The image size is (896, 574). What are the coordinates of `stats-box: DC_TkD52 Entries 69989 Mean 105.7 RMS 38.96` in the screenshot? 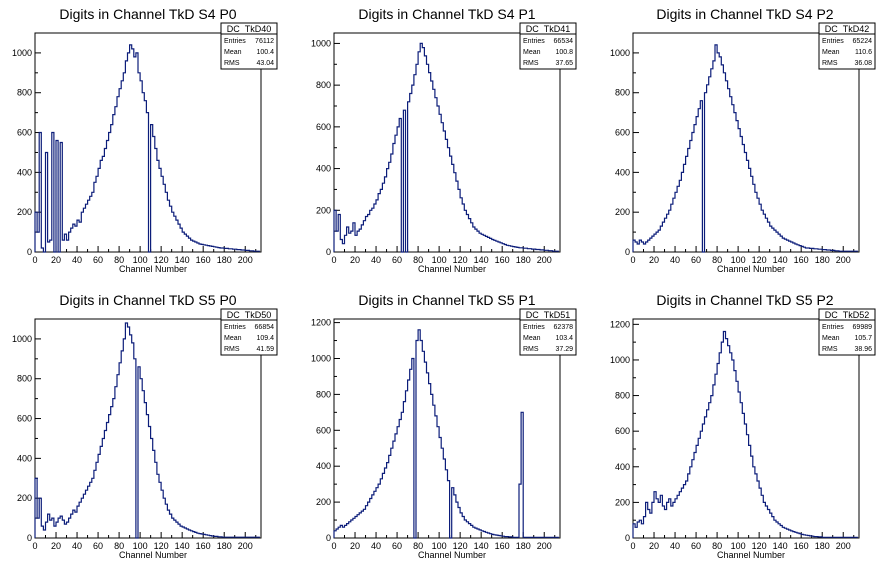 It's located at (847, 332).